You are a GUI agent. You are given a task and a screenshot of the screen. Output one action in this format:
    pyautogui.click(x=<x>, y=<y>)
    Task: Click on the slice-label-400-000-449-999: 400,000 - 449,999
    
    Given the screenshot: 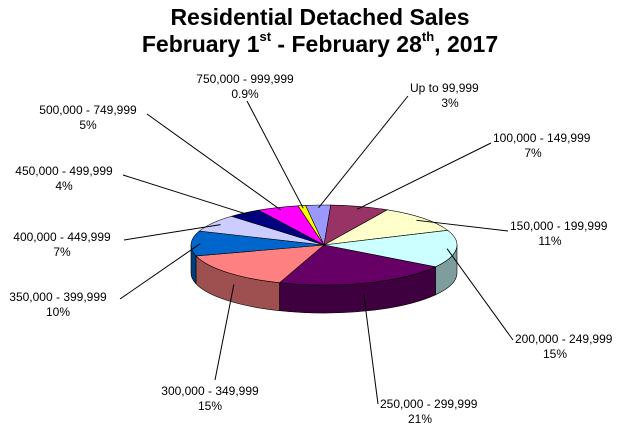 What is the action you would take?
    pyautogui.click(x=62, y=237)
    